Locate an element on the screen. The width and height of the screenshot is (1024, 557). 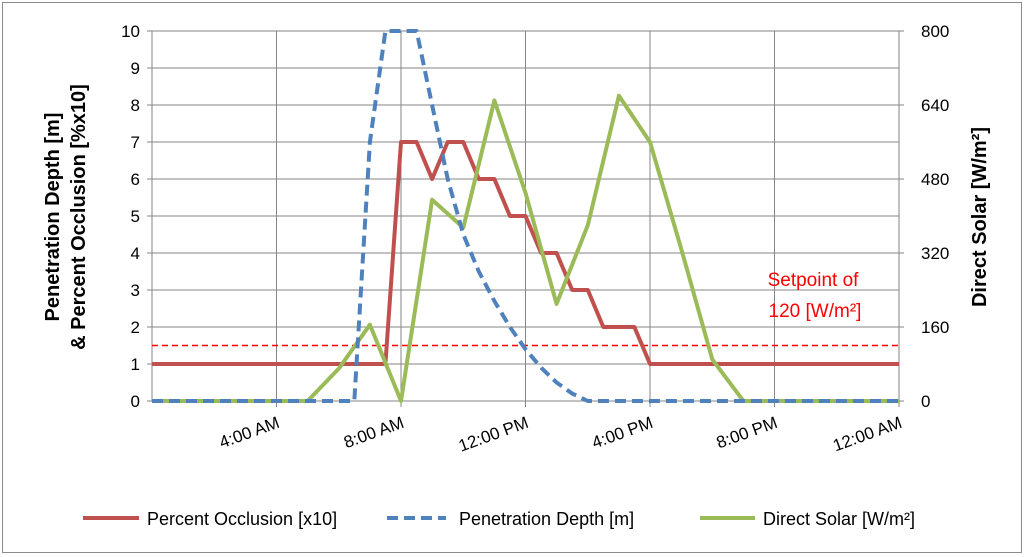
x-tick-label: 12:00 AM is located at coordinates (867, 434).